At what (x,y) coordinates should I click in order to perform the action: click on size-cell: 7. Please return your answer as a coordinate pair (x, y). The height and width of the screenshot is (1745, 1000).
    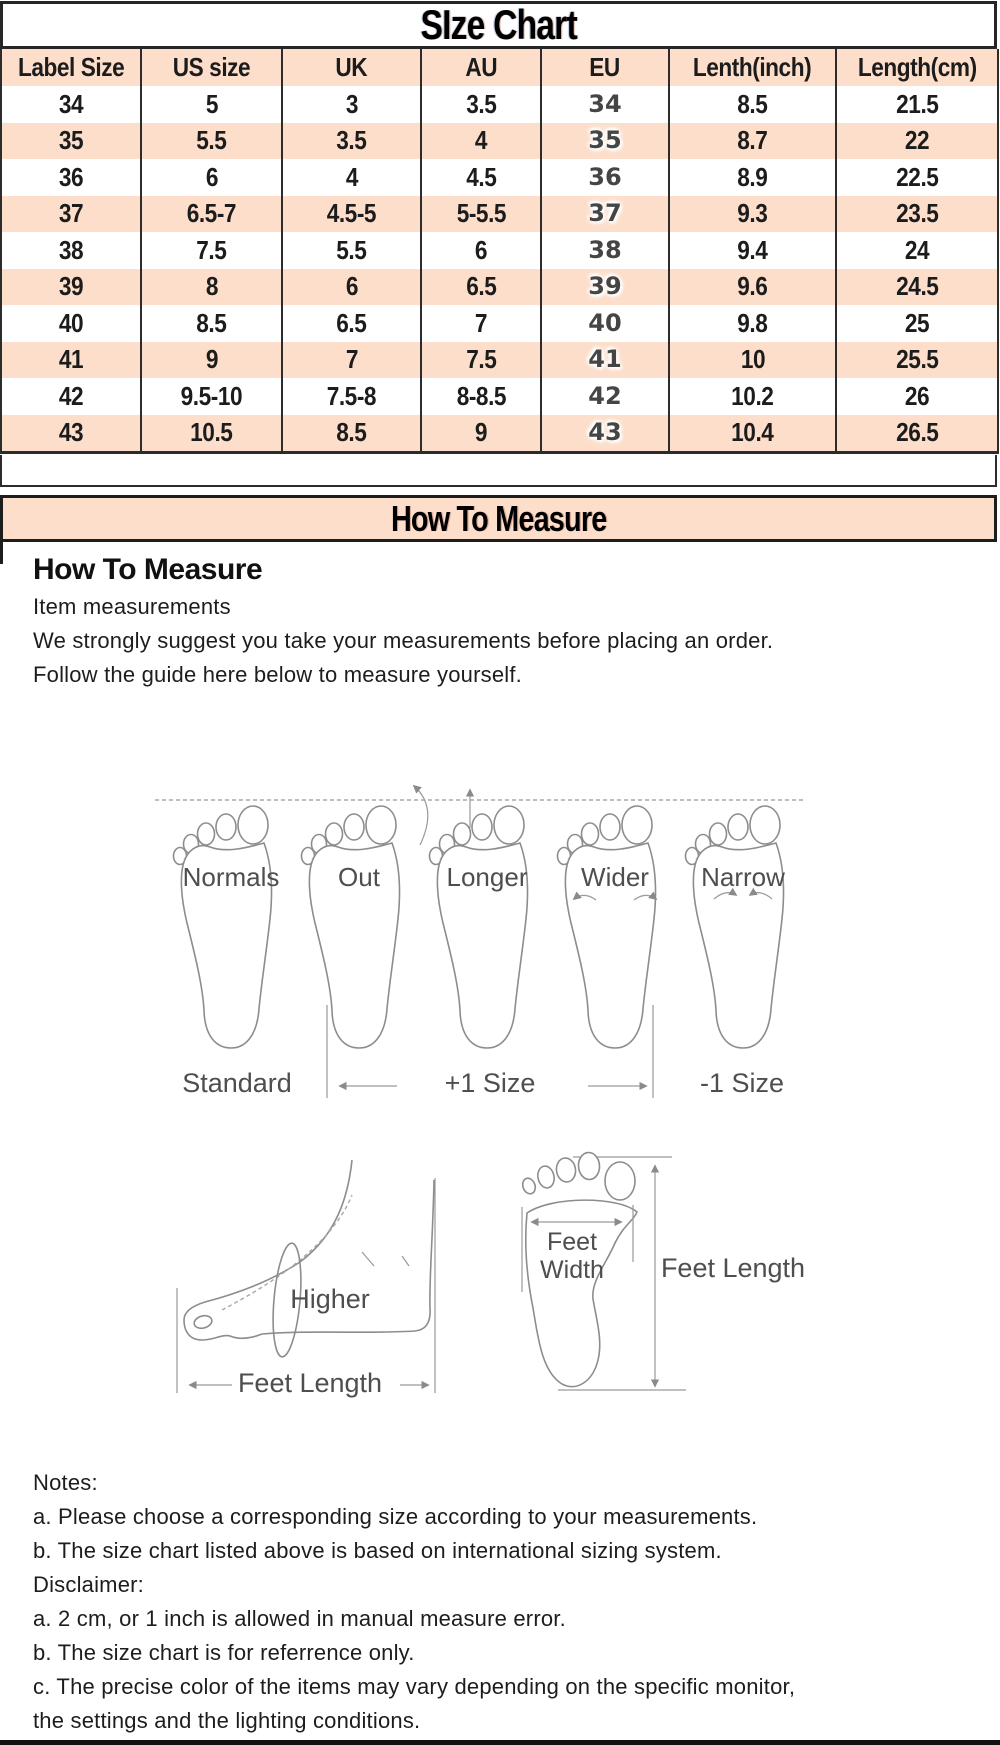
    Looking at the image, I should click on (351, 359).